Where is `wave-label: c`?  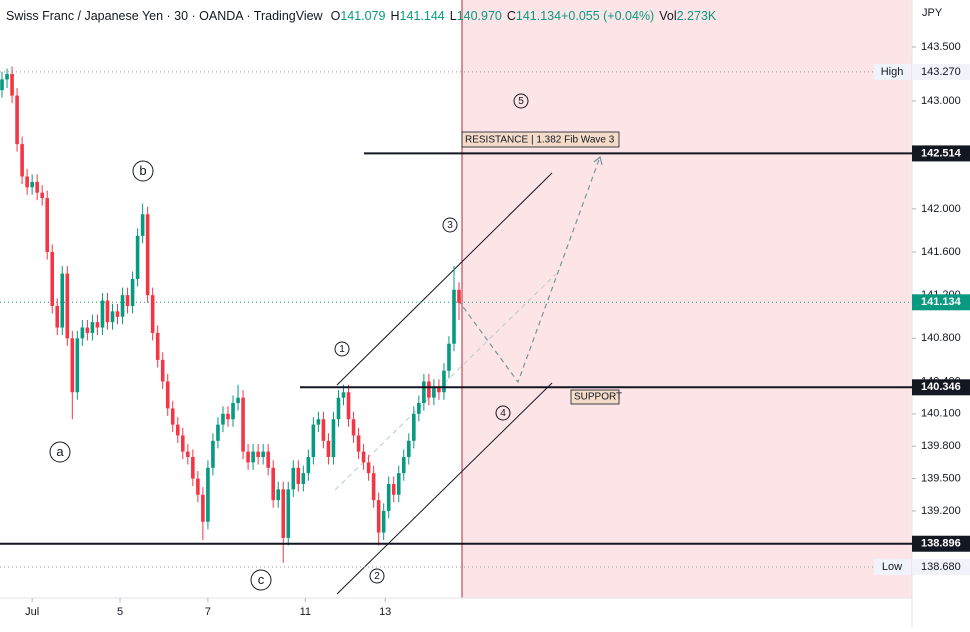 wave-label: c is located at coordinates (261, 579).